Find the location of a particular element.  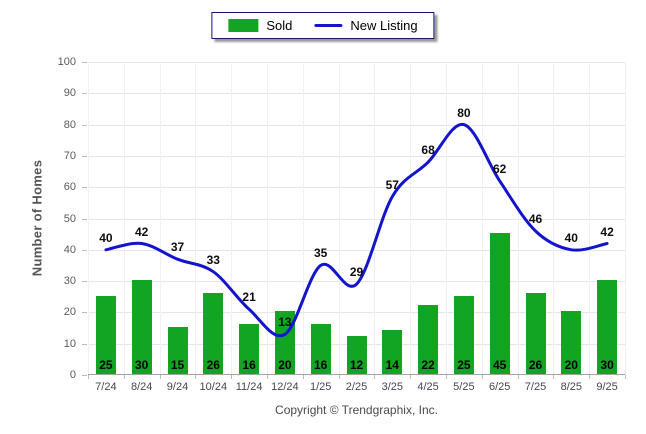

bar: 45 is located at coordinates (499, 303).